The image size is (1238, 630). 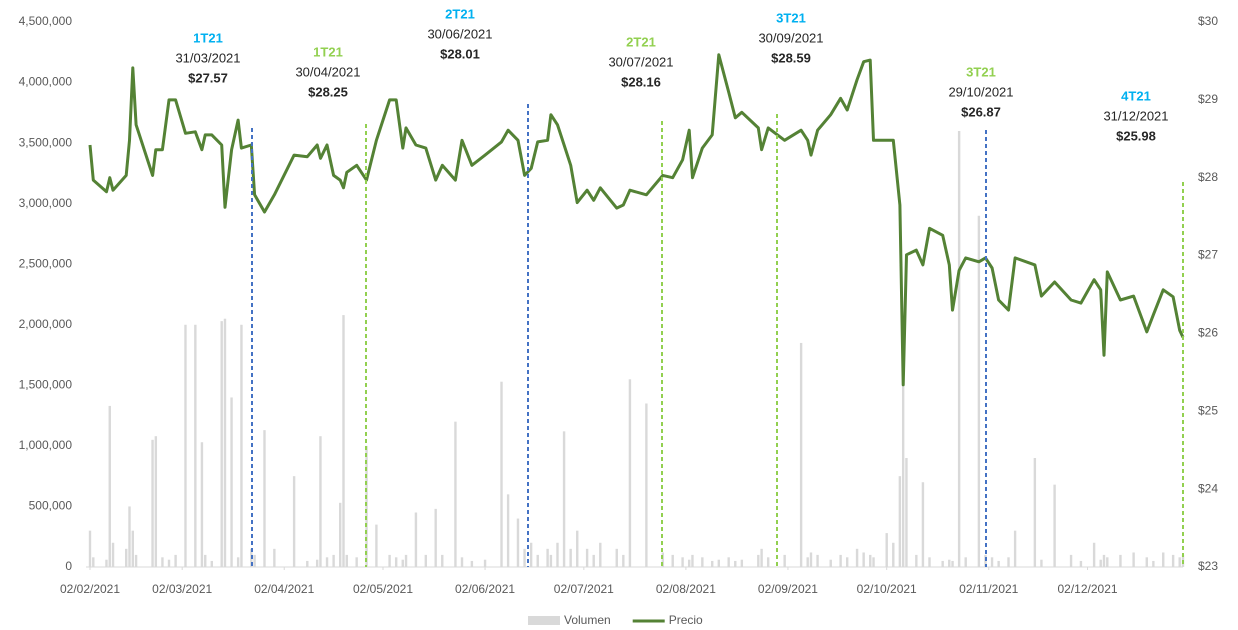 What do you see at coordinates (1208, 99) in the screenshot?
I see `y2-tick-label: $29` at bounding box center [1208, 99].